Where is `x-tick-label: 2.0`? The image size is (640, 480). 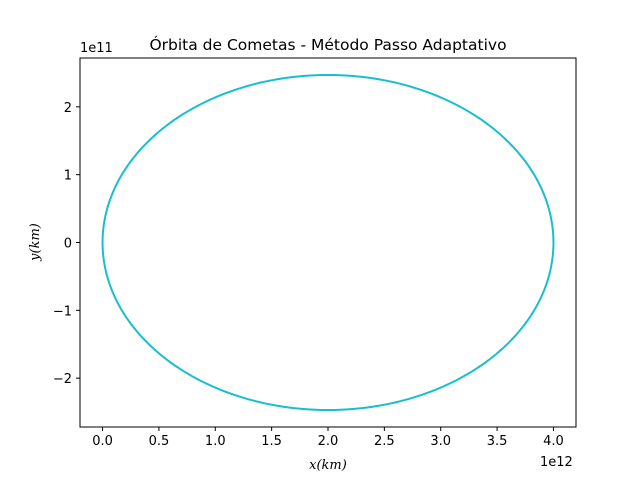
x-tick-label: 2.0 is located at coordinates (328, 441).